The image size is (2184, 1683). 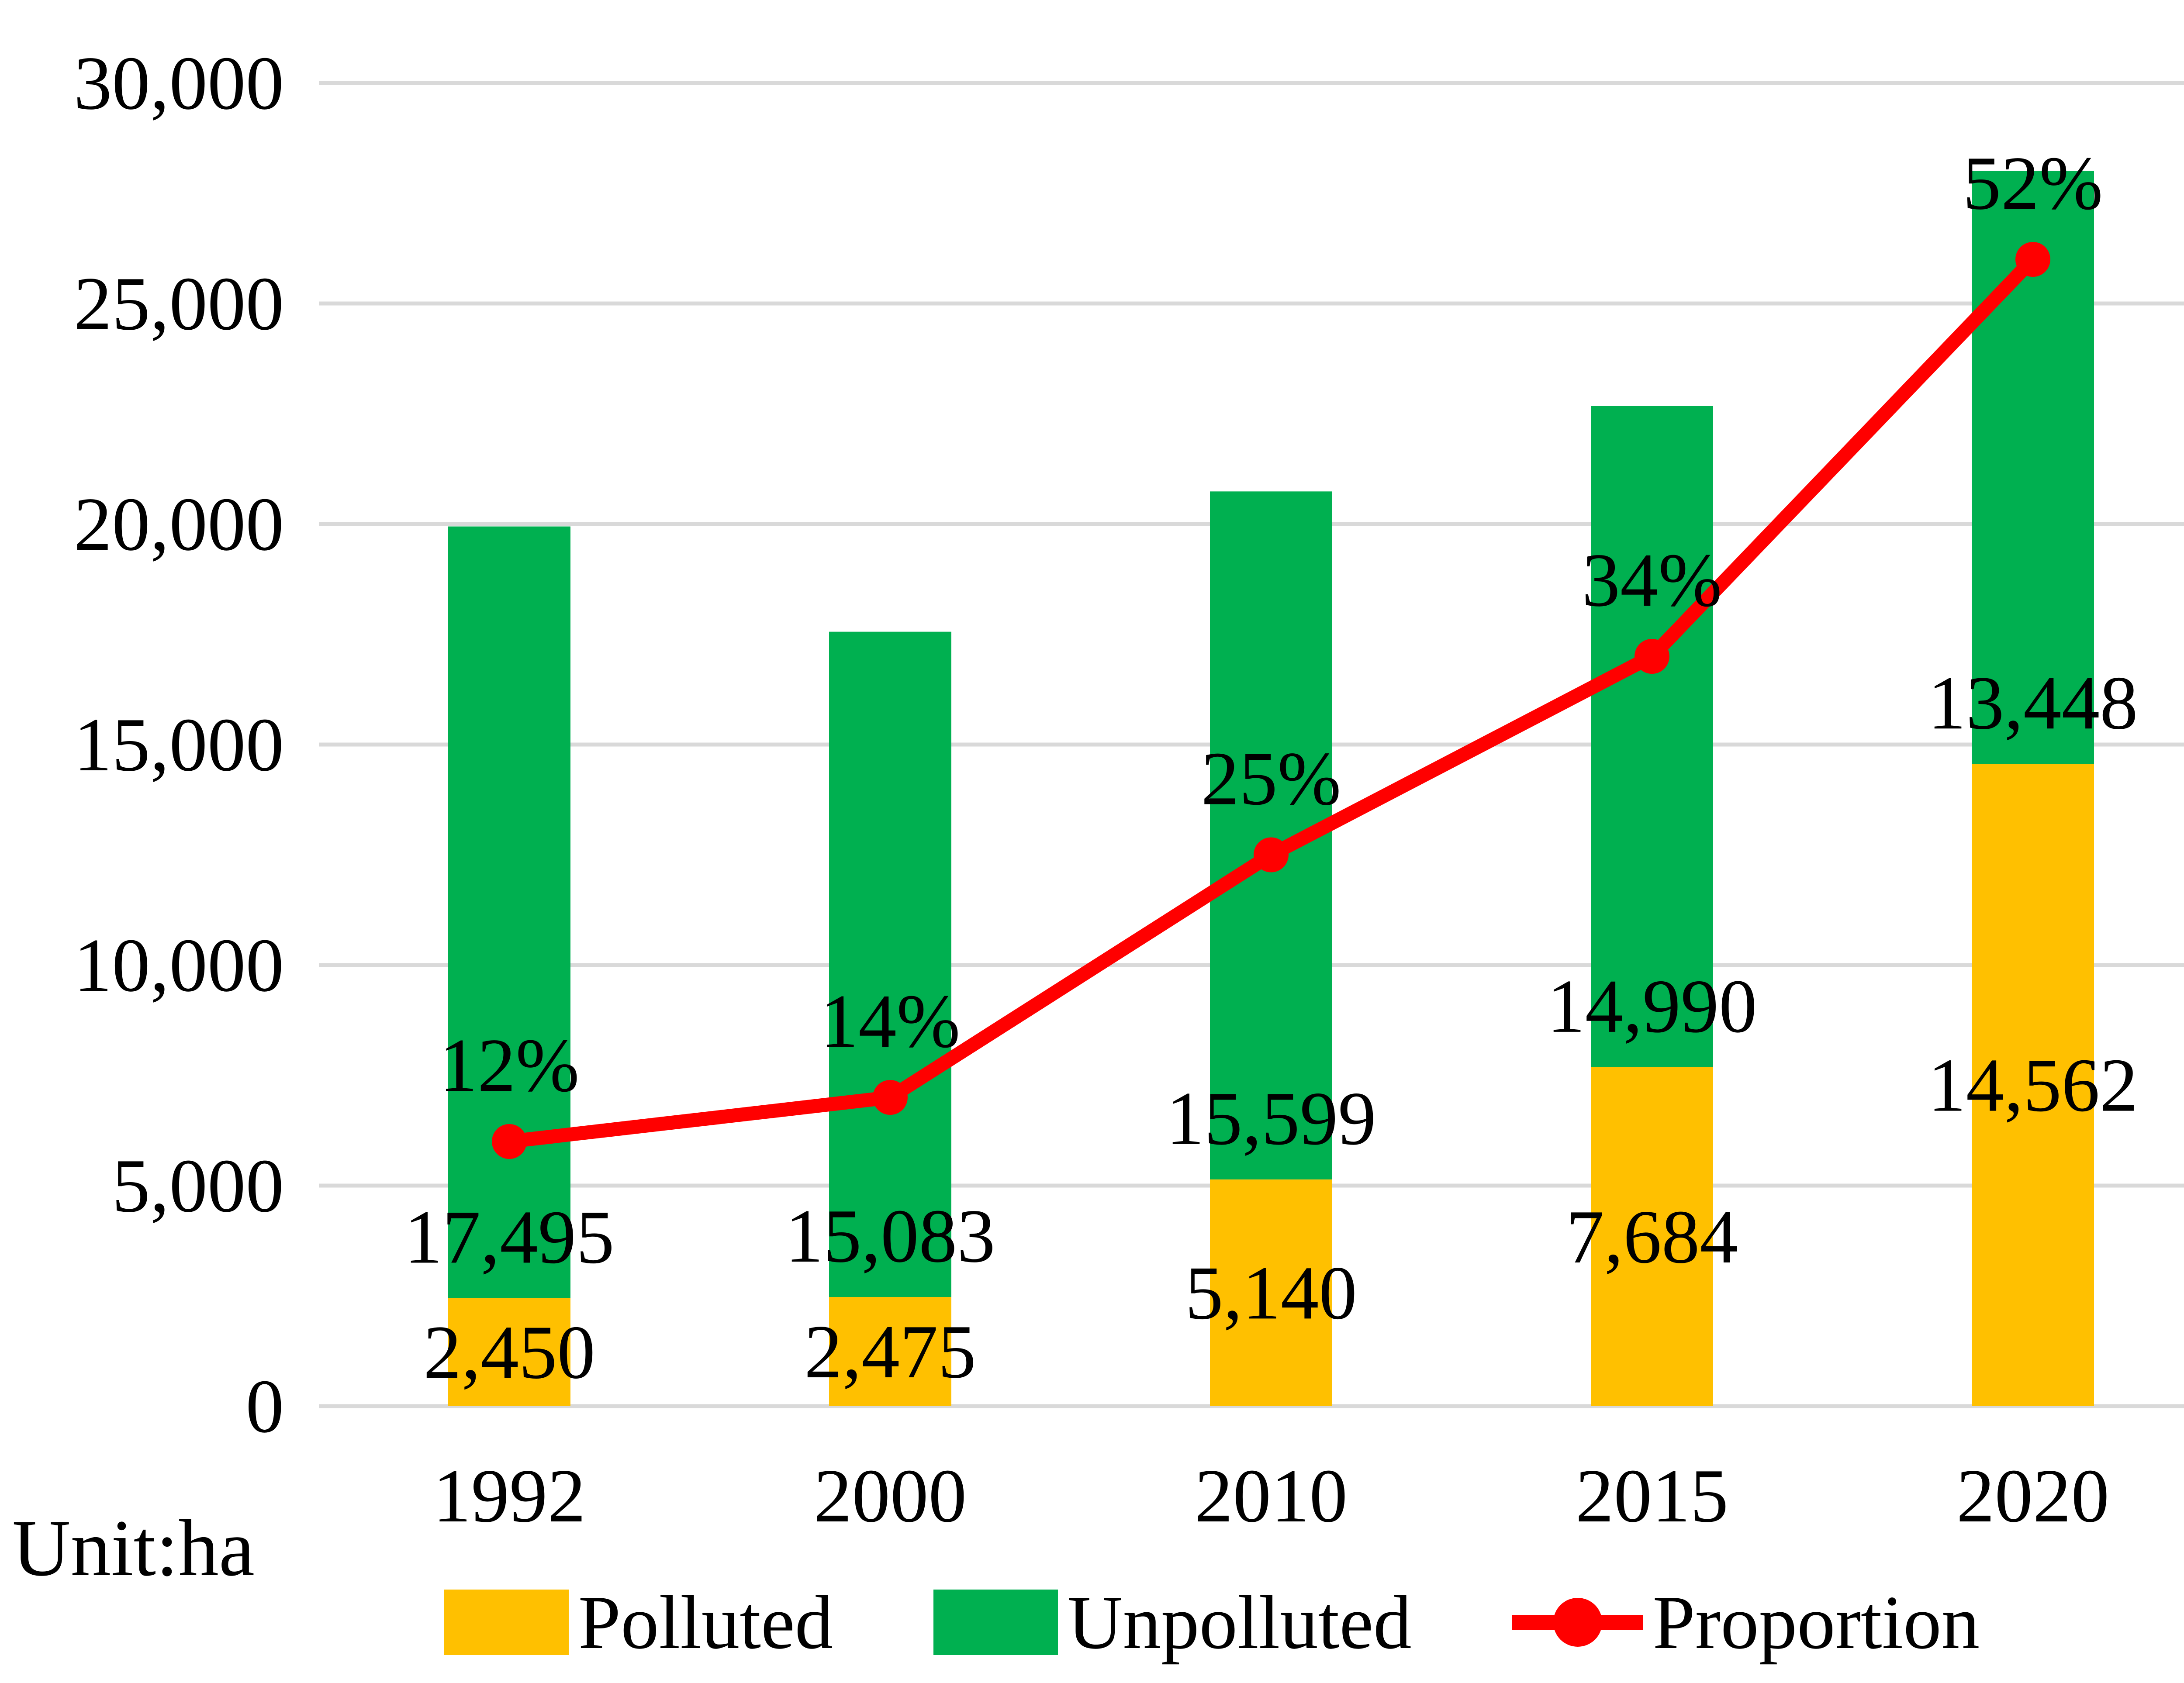 I want to click on proportion-marker-2000, so click(x=890, y=1098).